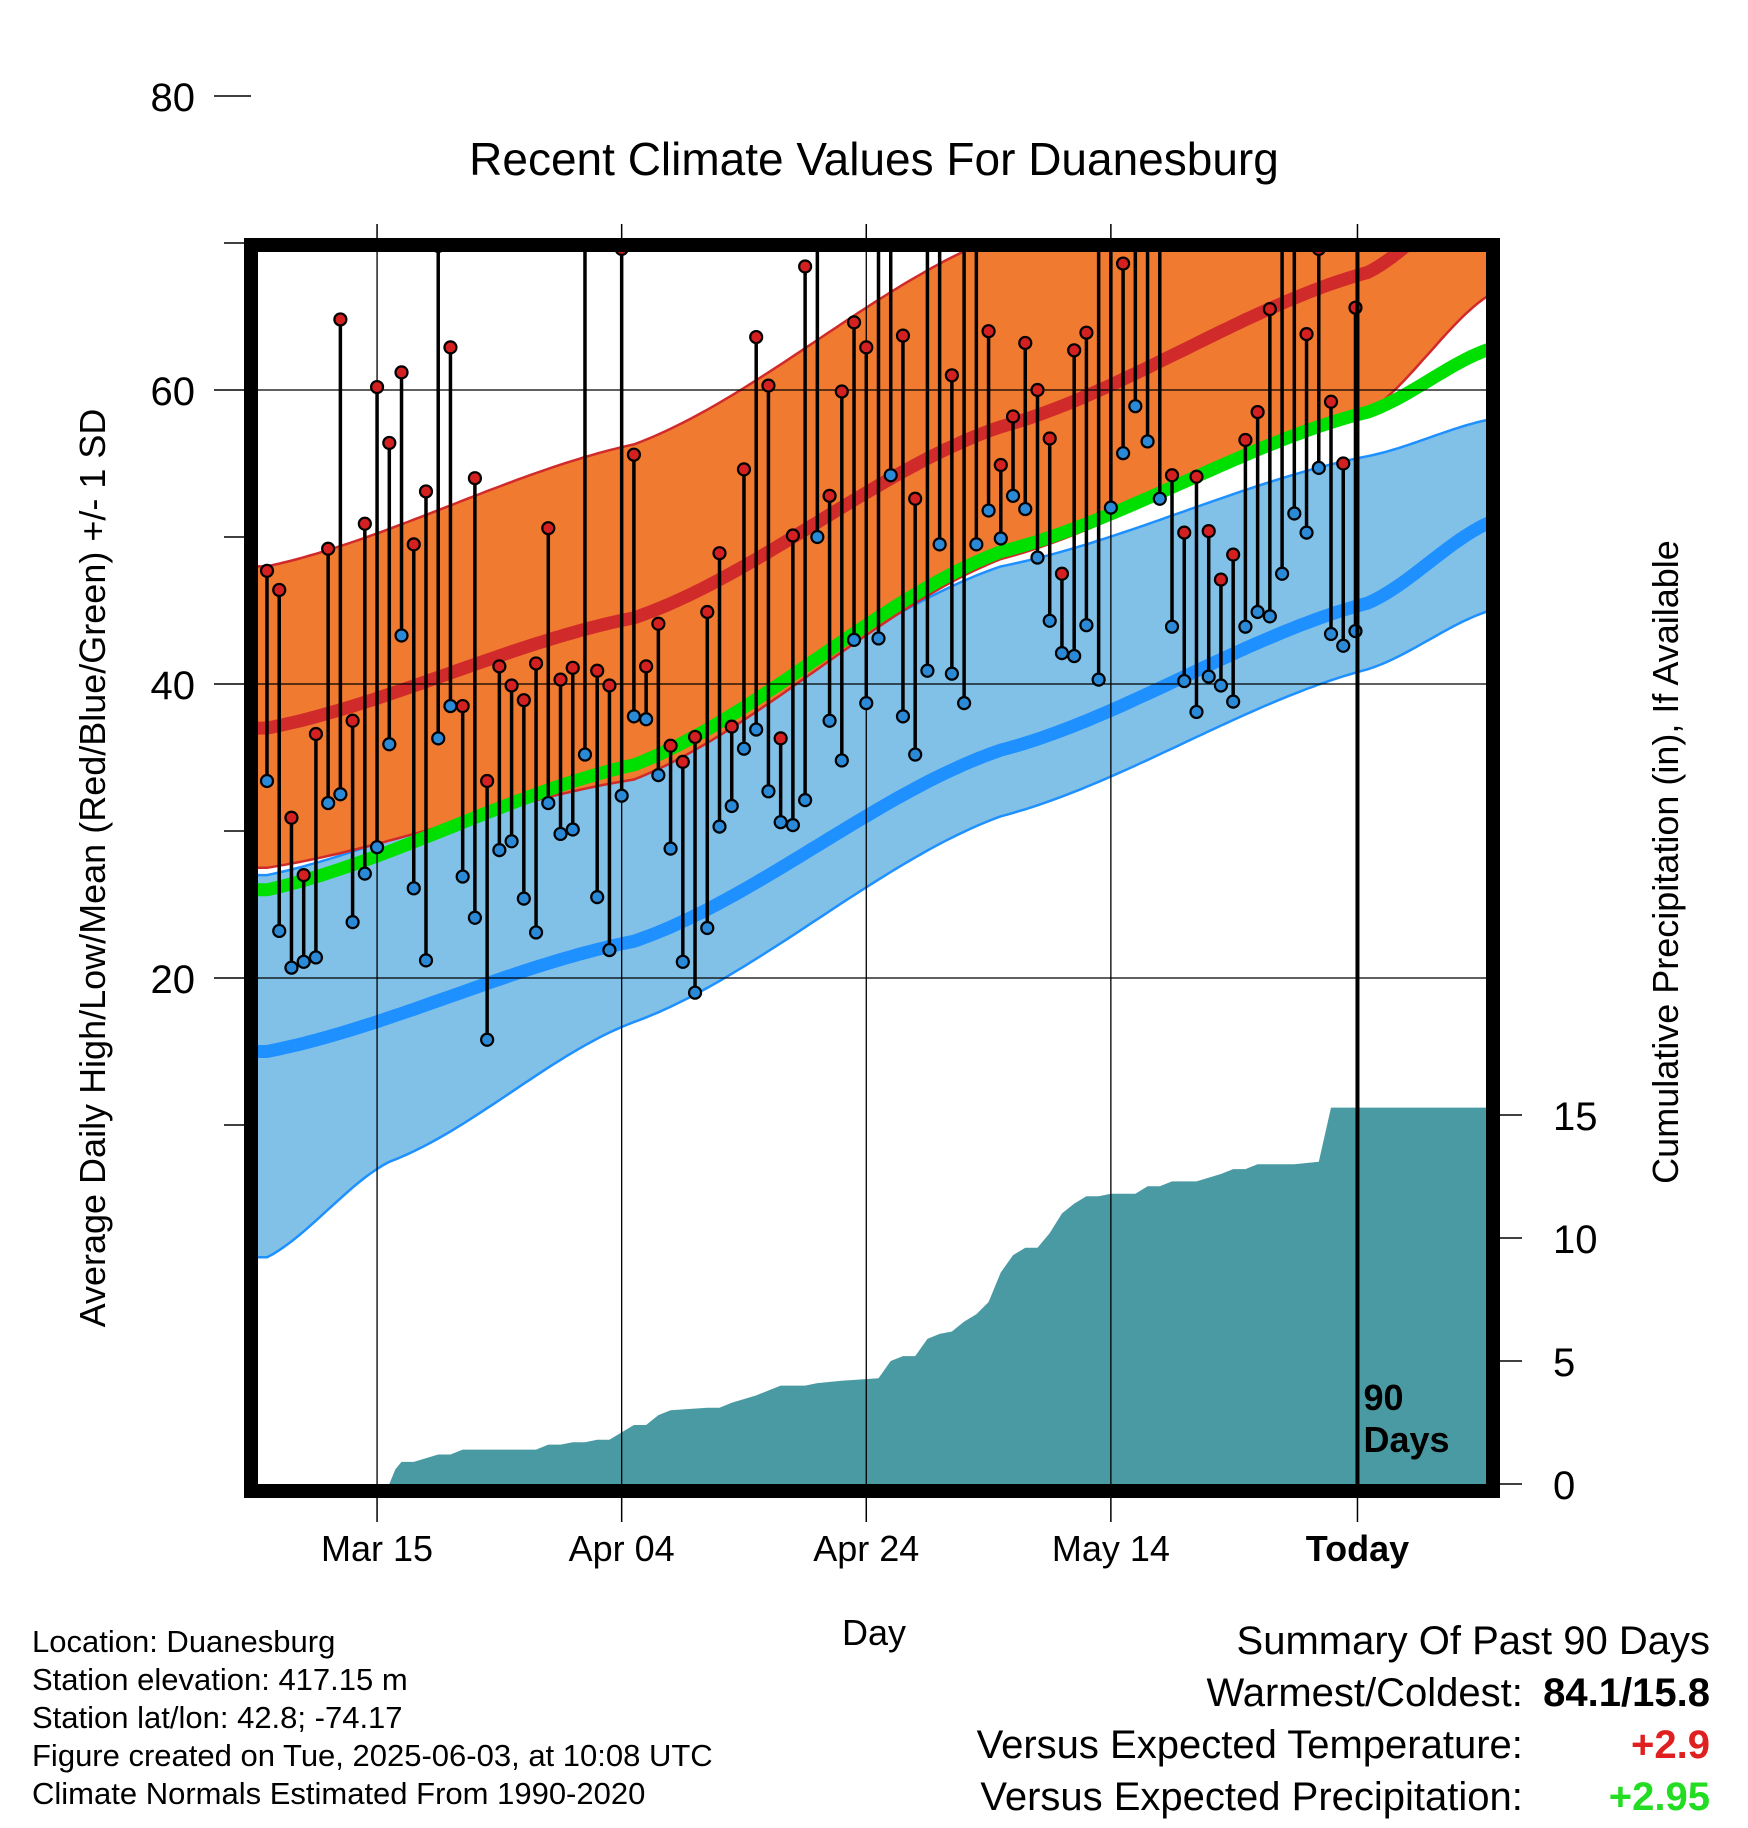 The height and width of the screenshot is (1828, 1748). I want to click on normals-text: Climate Normals Estimated From 1990-2020, so click(339, 1793).